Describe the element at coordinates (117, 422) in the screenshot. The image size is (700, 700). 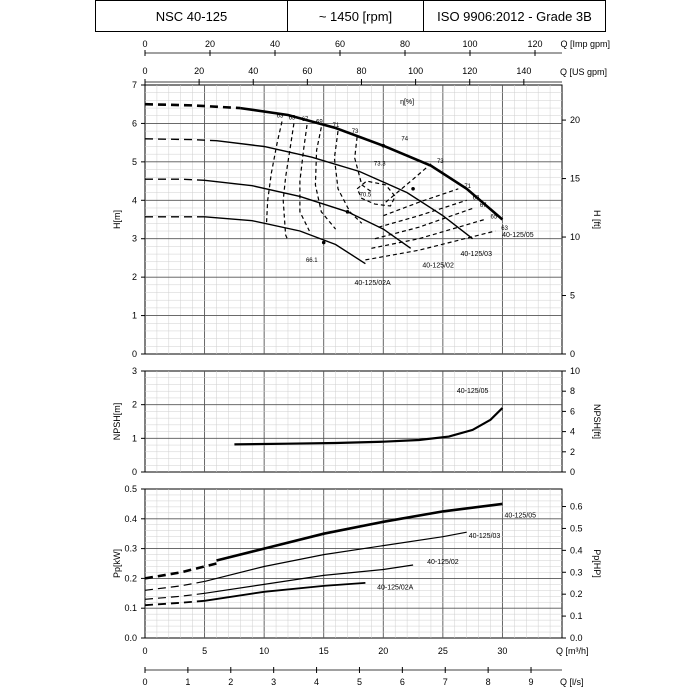
I see `npsh-ylabel: NPSH[m]` at that location.